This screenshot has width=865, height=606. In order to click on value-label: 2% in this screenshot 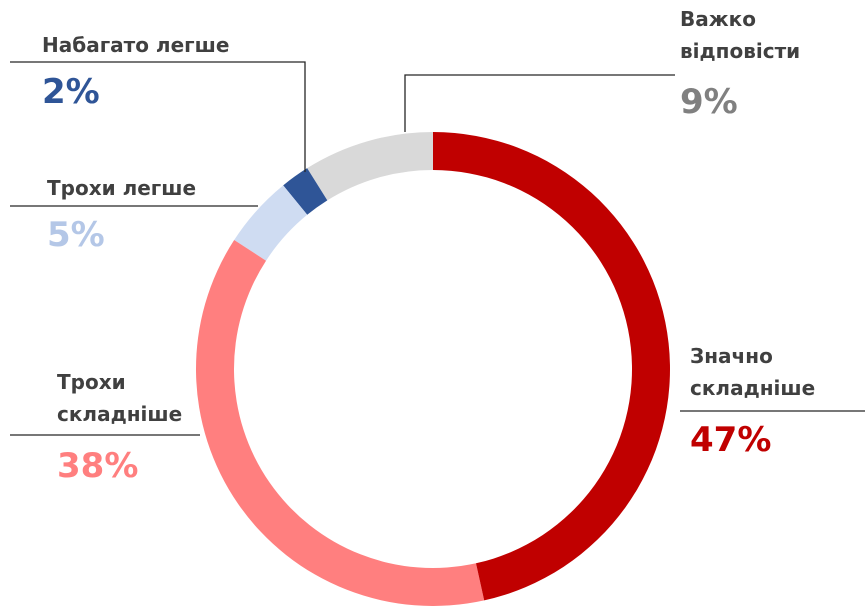, I will do `click(71, 92)`.